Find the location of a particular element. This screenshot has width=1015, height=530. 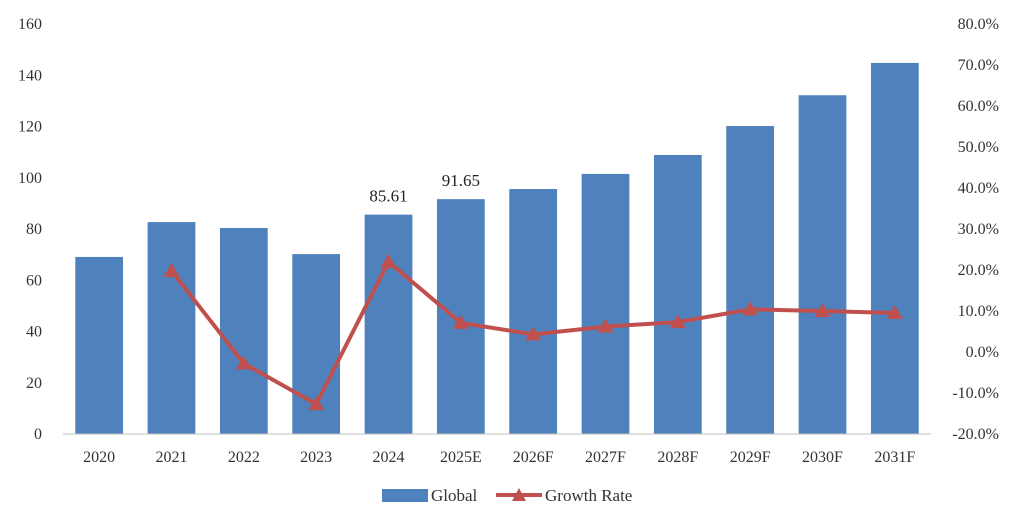

right-axis-tick-label: 80.0% is located at coordinates (978, 24).